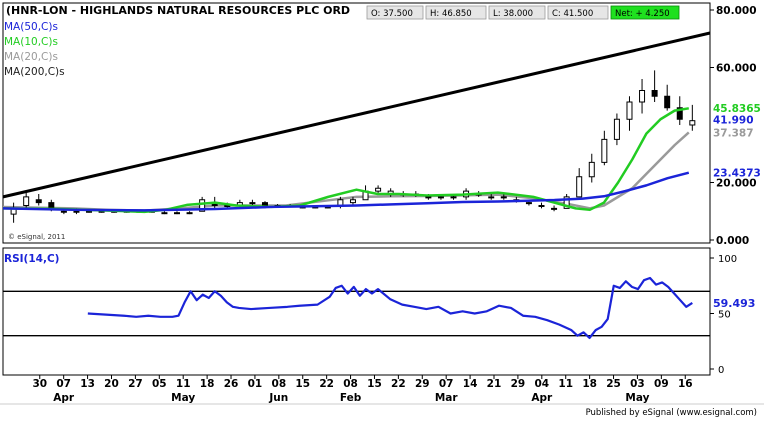 Image resolution: width=764 pixels, height=424 pixels. What do you see at coordinates (346, 191) in the screenshot?
I see `ma50-line` at bounding box center [346, 191].